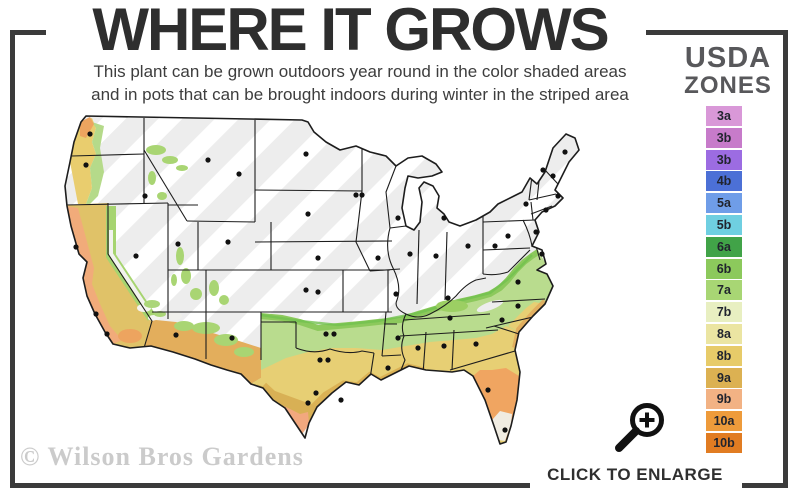 The width and height of the screenshot is (800, 500). What do you see at coordinates (635, 429) in the screenshot?
I see `magnifier-plus-icon` at bounding box center [635, 429].